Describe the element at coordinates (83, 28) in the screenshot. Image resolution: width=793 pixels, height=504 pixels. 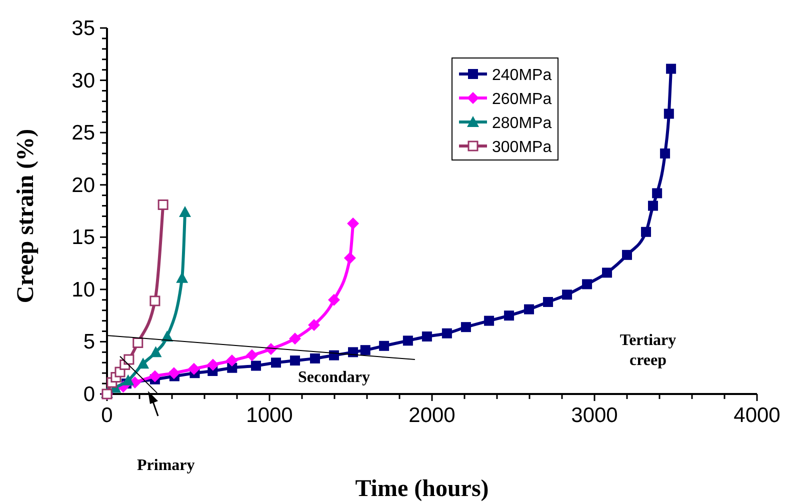
I see `y-tick-label: 35` at that location.